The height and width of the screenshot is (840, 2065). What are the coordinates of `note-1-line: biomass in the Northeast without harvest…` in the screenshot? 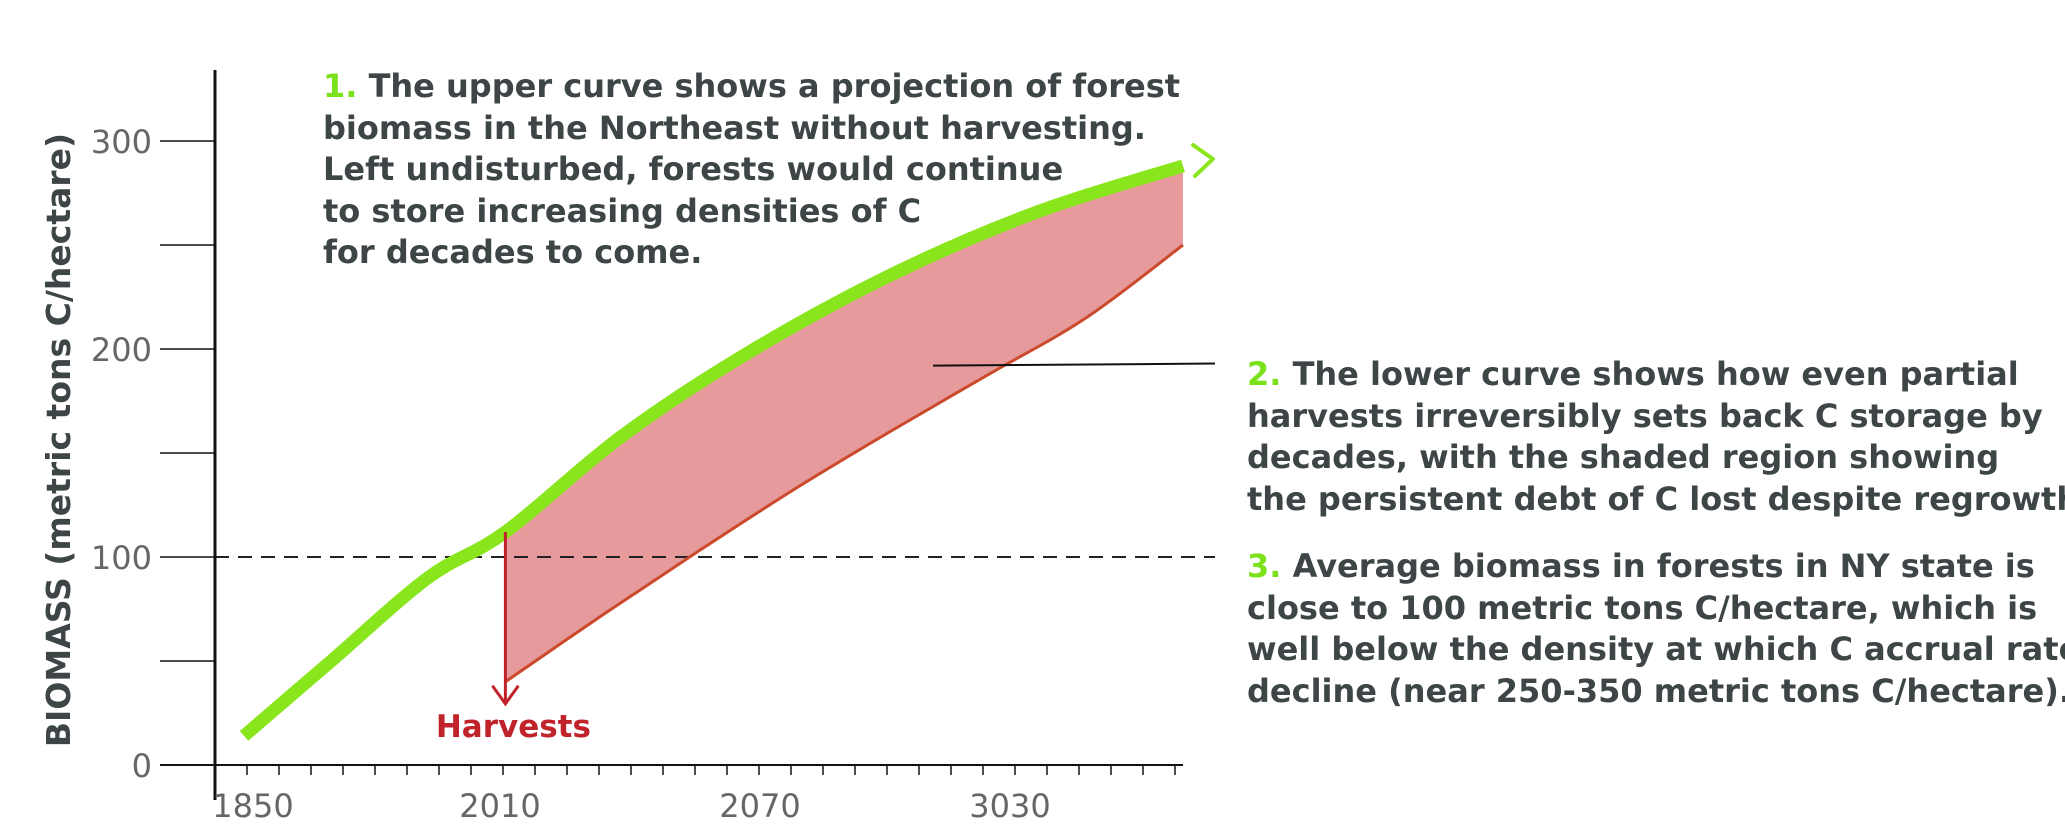 It's located at (751, 129).